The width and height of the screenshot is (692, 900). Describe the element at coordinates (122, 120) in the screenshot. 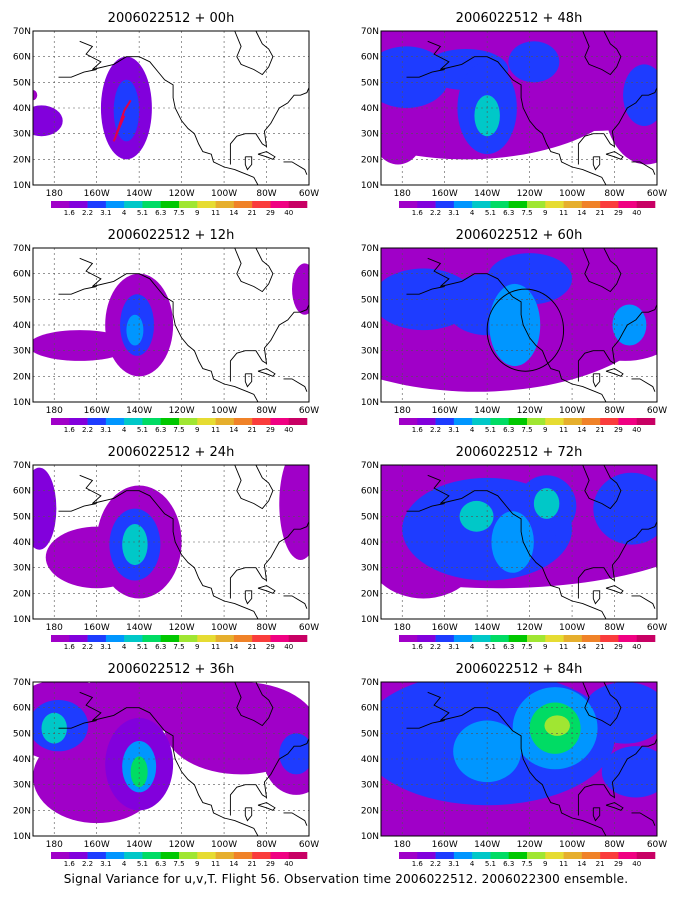

I see `flight-track` at that location.